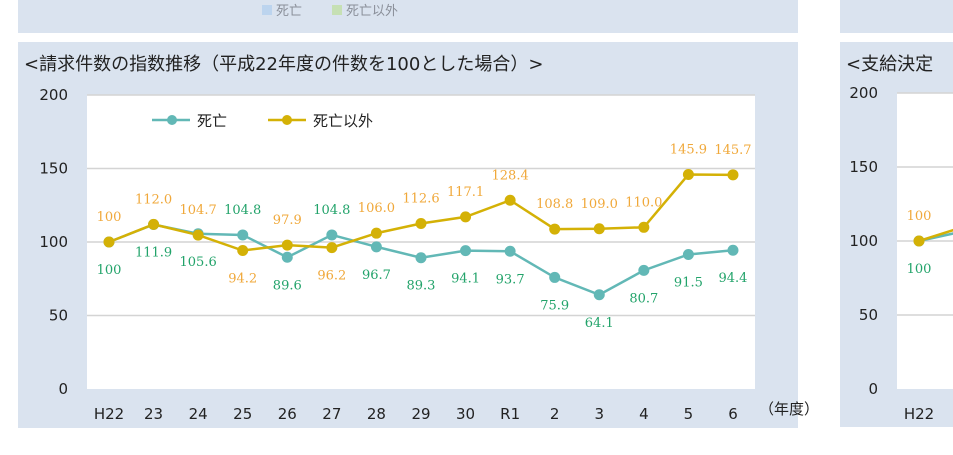  I want to click on data-label: 89.6, so click(287, 285).